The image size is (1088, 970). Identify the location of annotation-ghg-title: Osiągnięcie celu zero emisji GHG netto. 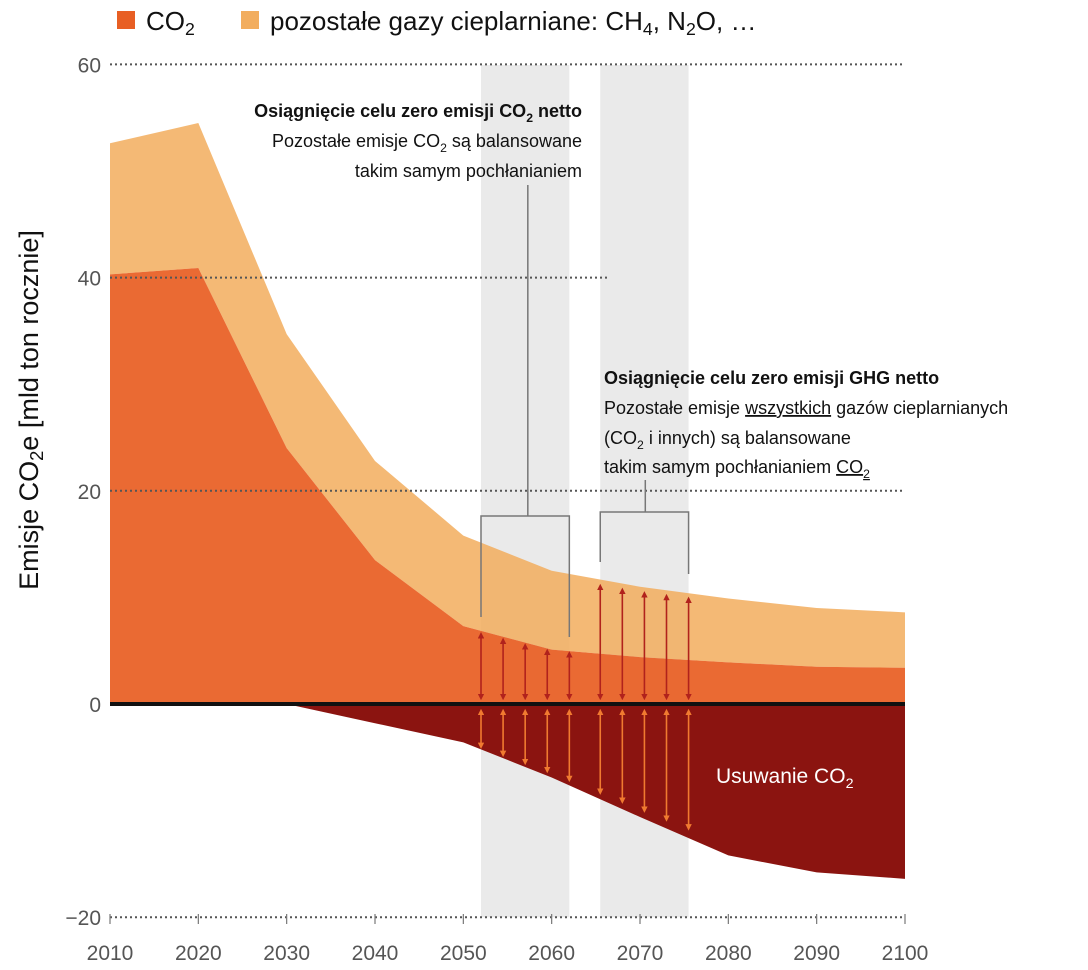
(771, 378).